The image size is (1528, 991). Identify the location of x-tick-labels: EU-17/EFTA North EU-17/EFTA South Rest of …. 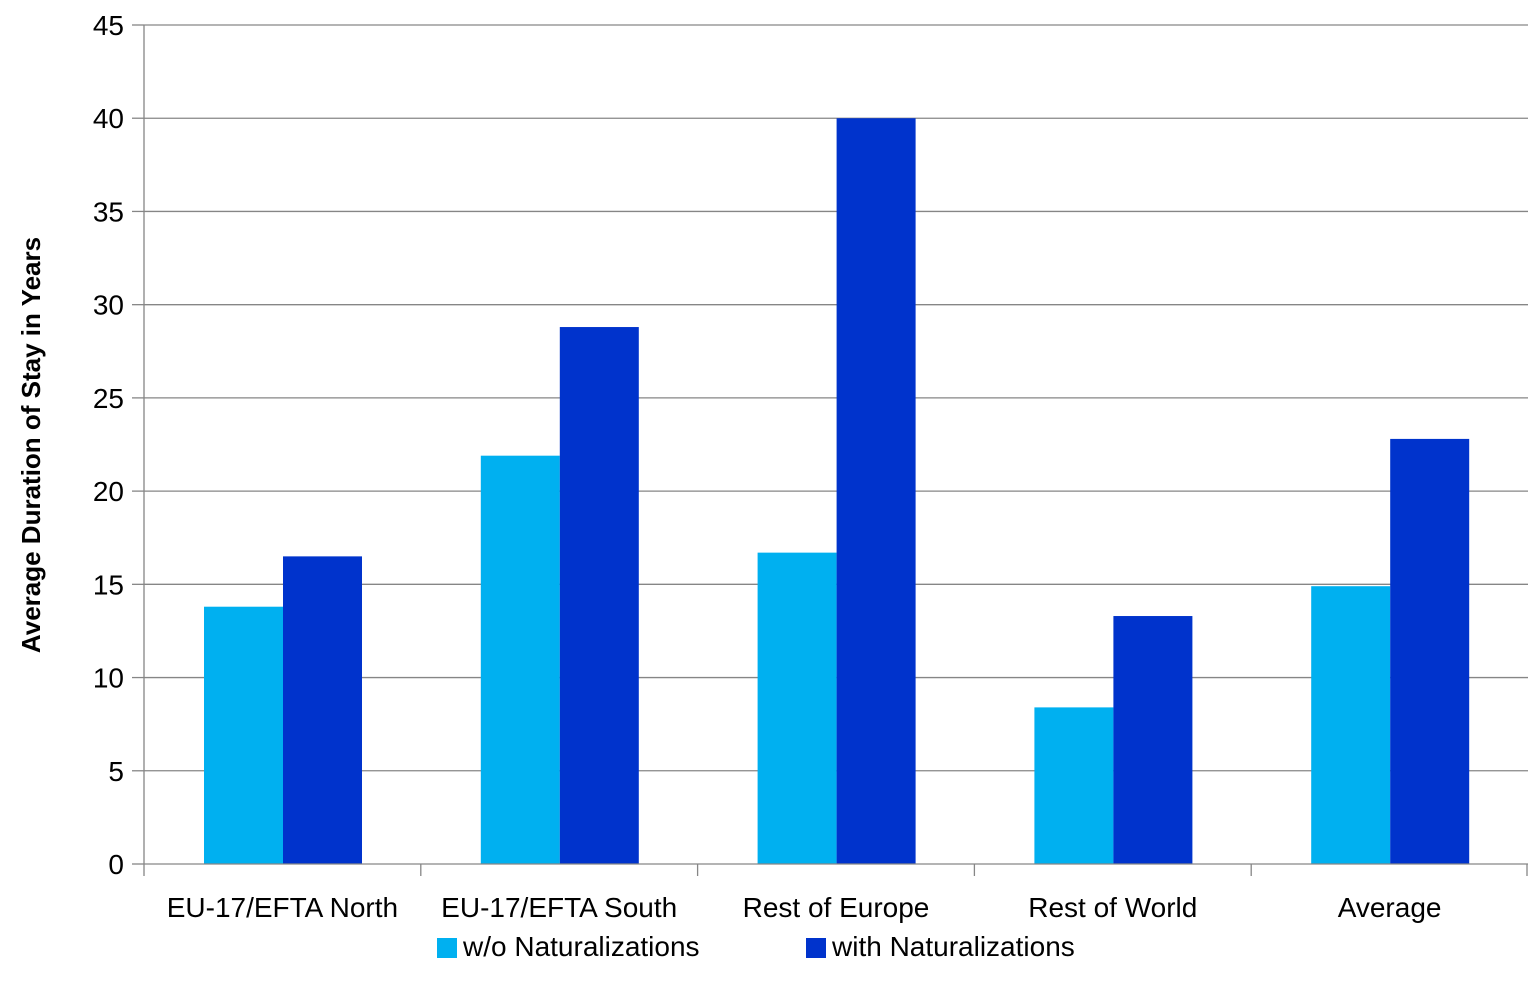
(804, 907).